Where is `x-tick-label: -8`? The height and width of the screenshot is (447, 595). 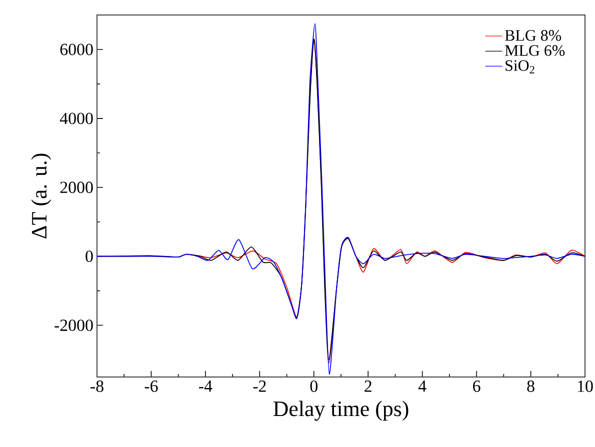 x-tick-label: -8 is located at coordinates (97, 386).